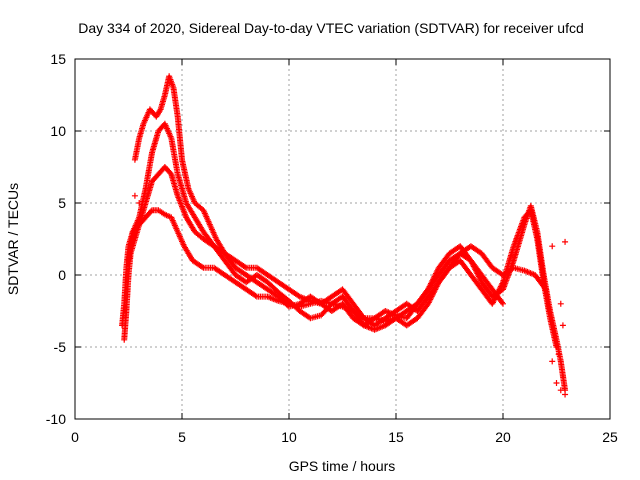 This screenshot has height=480, width=640. I want to click on y-tick-label: 0, so click(62, 275).